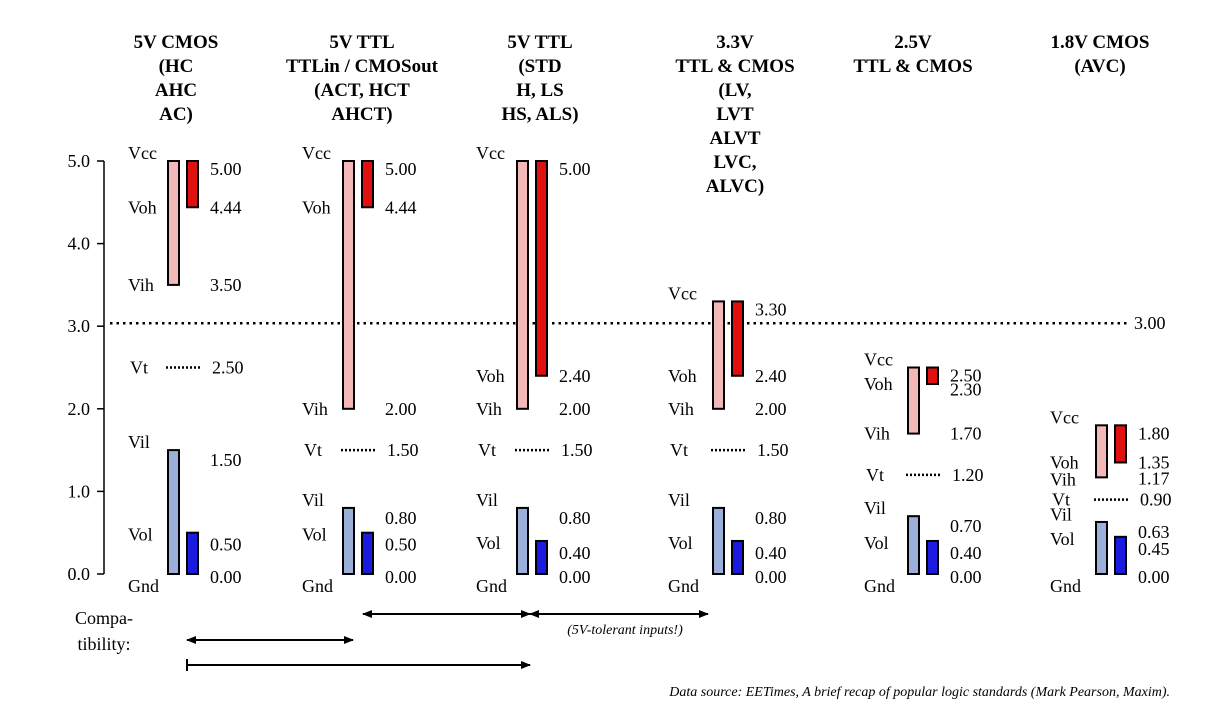 This screenshot has height=708, width=1216. I want to click on column-title-line: ALVC), so click(735, 186).